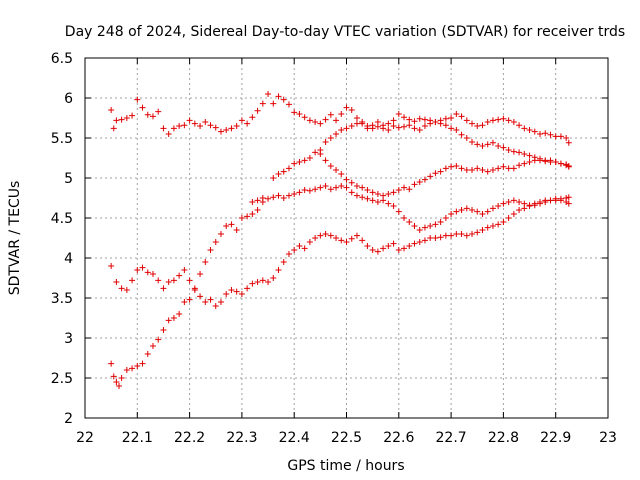 Image resolution: width=640 pixels, height=480 pixels. Describe the element at coordinates (241, 438) in the screenshot. I see `x-tick-label: 22.3` at that location.